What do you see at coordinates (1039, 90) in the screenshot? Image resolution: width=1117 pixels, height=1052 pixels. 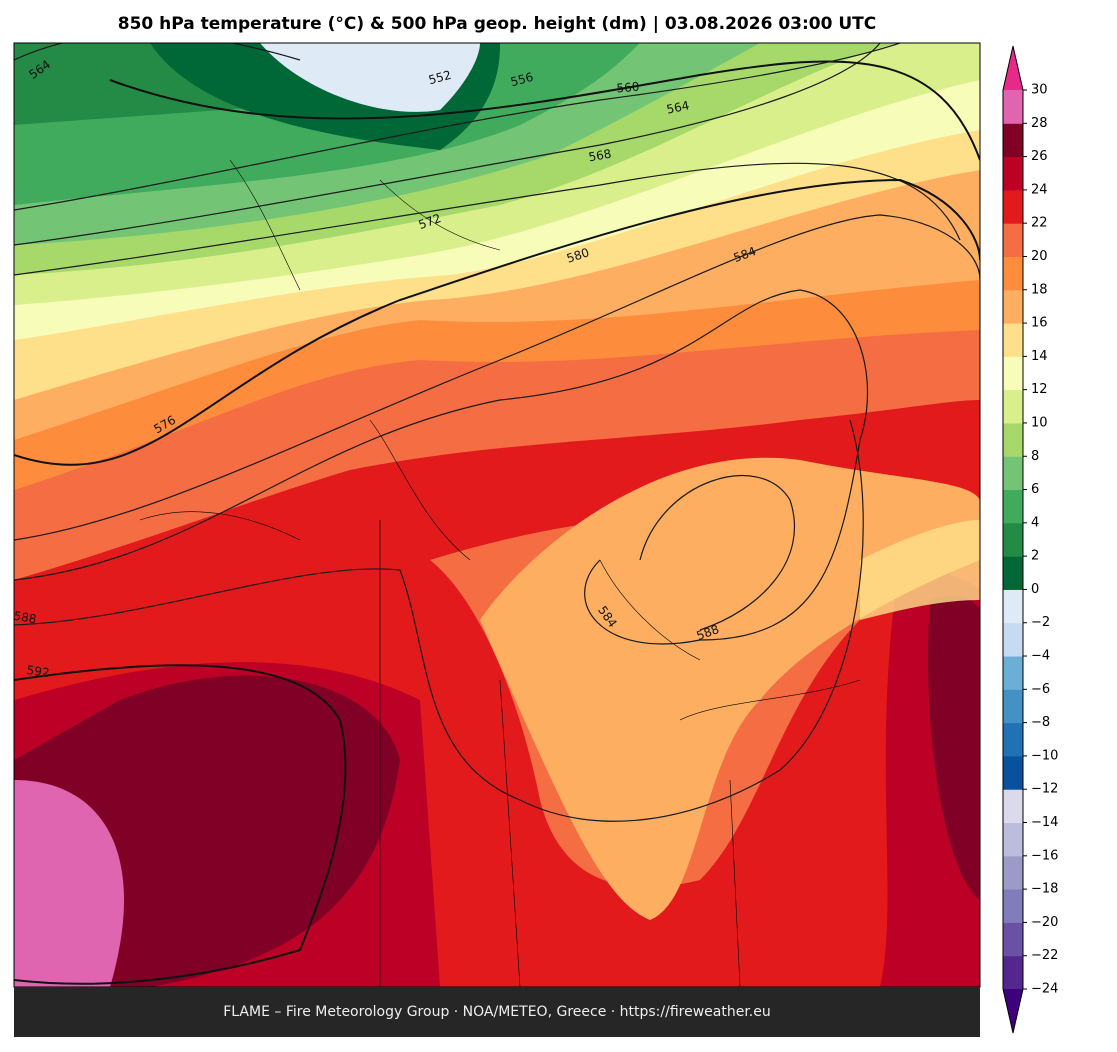 I see `colorbar-tick-label: 30` at bounding box center [1039, 90].